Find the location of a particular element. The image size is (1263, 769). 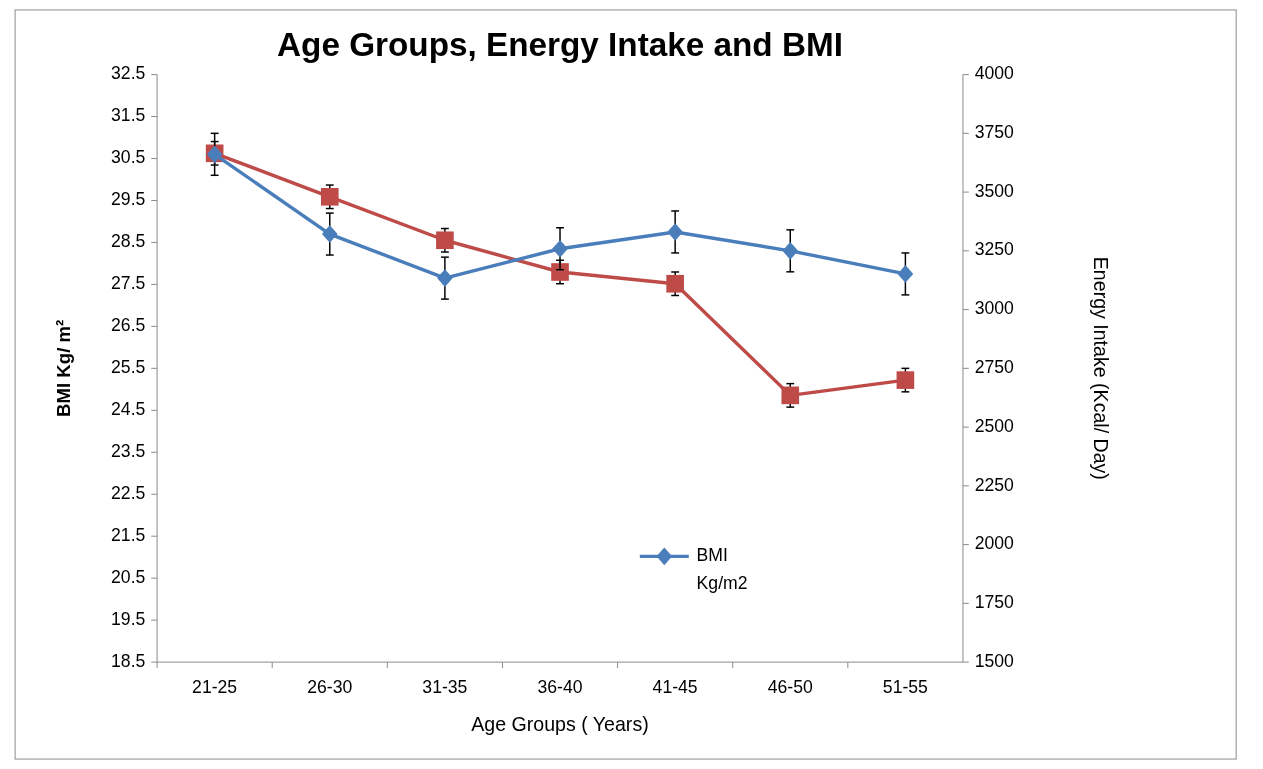

y2-tick-label: 3000 is located at coordinates (994, 308).